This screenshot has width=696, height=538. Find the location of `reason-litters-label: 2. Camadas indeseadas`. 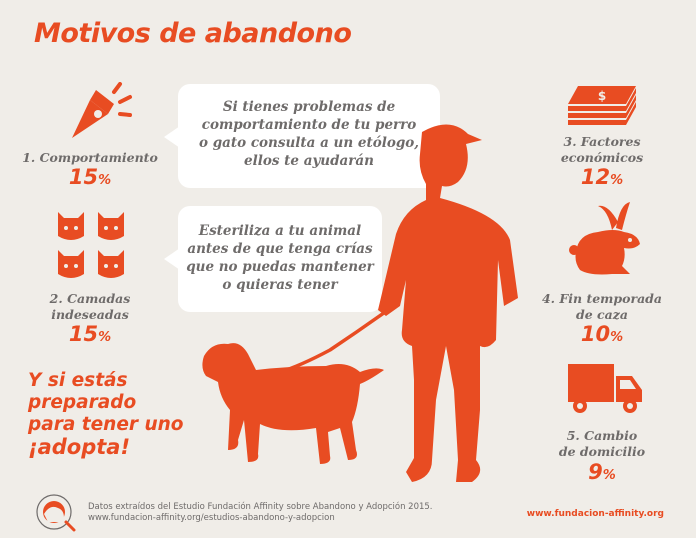

reason-litters-label: 2. Camadas indeseadas is located at coordinates (90, 306).